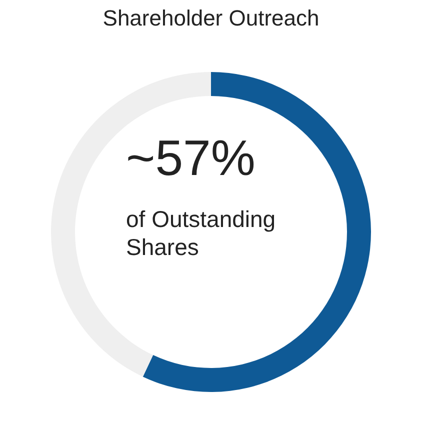 This screenshot has height=422, width=422. Describe the element at coordinates (191, 158) in the screenshot. I see `text: ~57%` at that location.